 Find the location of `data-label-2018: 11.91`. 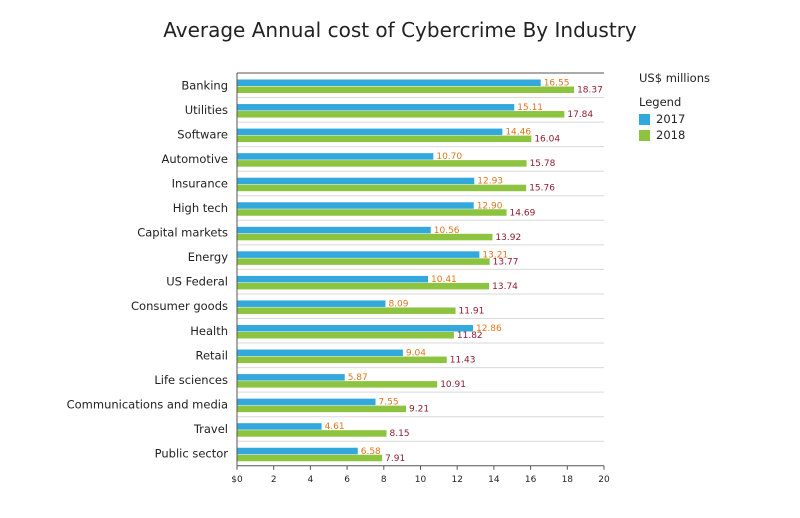

data-label-2018: 11.91 is located at coordinates (472, 311).